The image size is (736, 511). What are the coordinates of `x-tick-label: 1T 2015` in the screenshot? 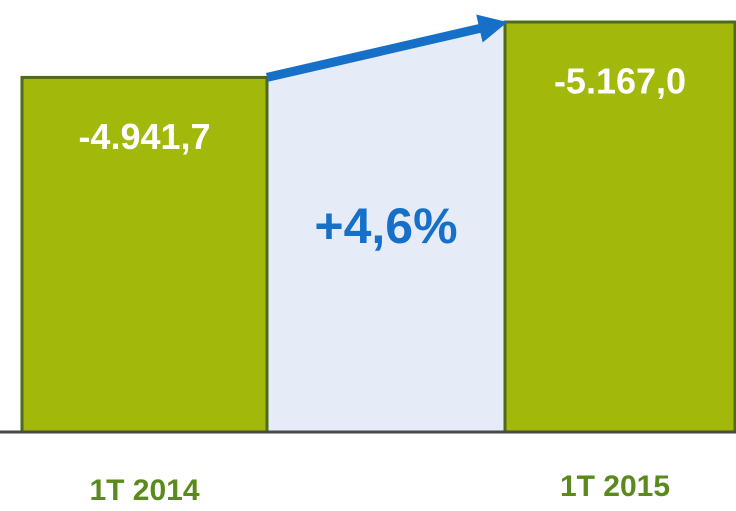 It's located at (615, 486).